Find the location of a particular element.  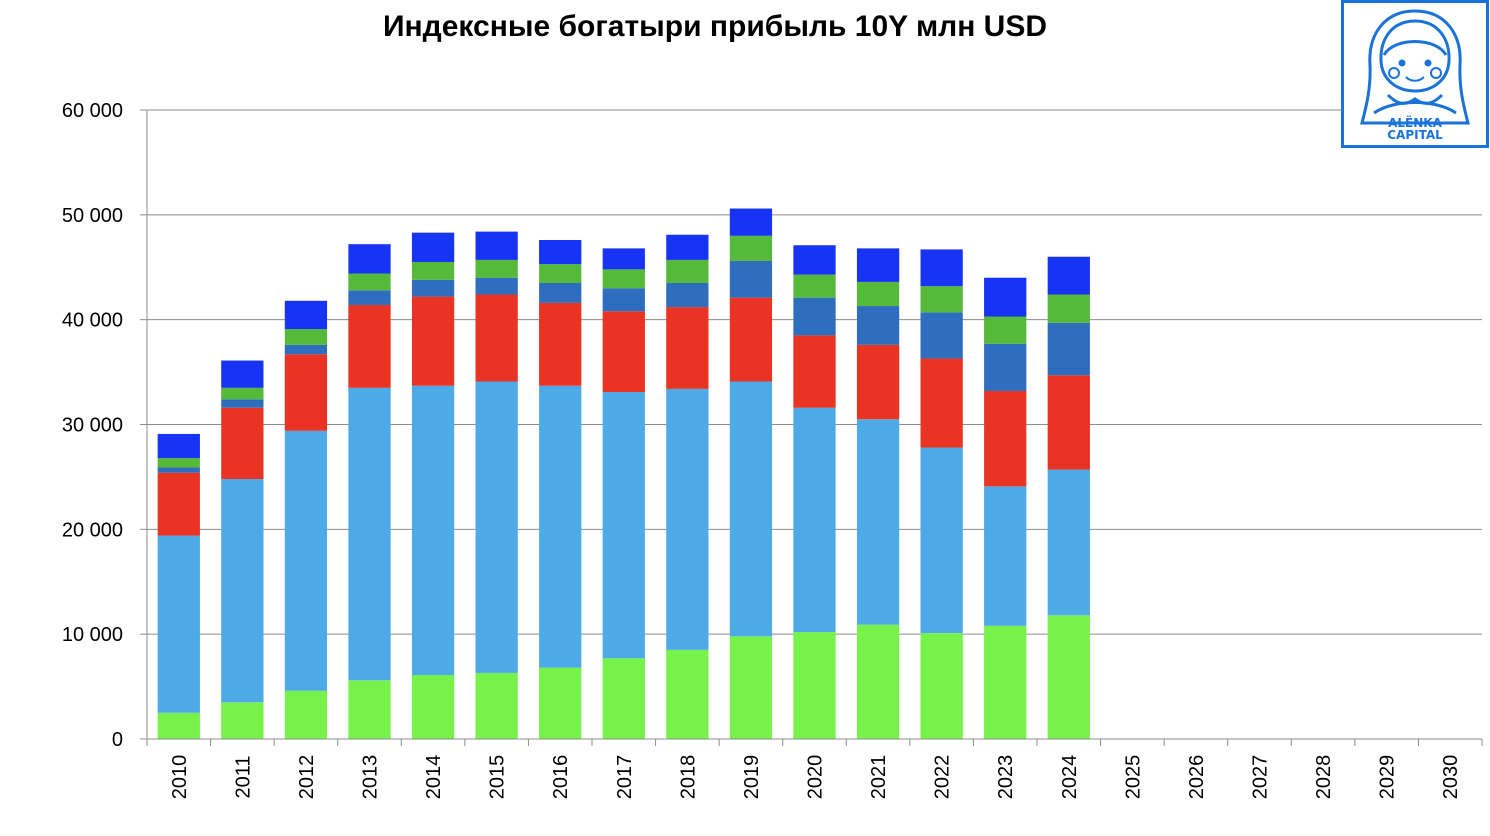

x-tick-label: 2030 is located at coordinates (1451, 777).